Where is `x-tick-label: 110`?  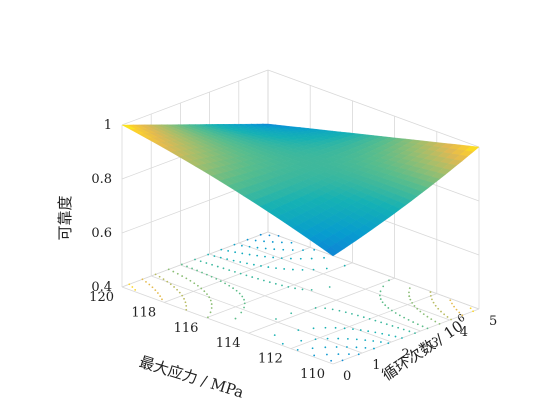 x-tick-label: 110 is located at coordinates (312, 374).